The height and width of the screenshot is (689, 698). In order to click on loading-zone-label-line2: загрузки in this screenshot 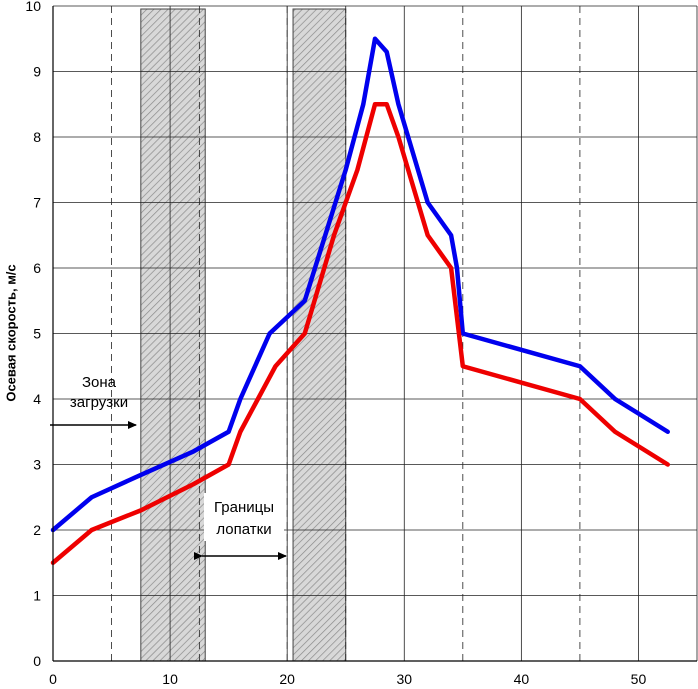, I will do `click(99, 402)`.